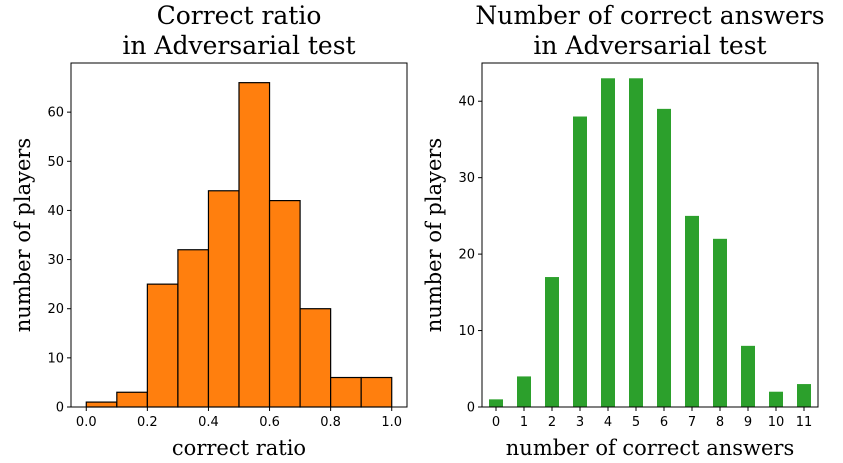  I want to click on chart1-title-line1: Correct ratio, so click(239, 15).